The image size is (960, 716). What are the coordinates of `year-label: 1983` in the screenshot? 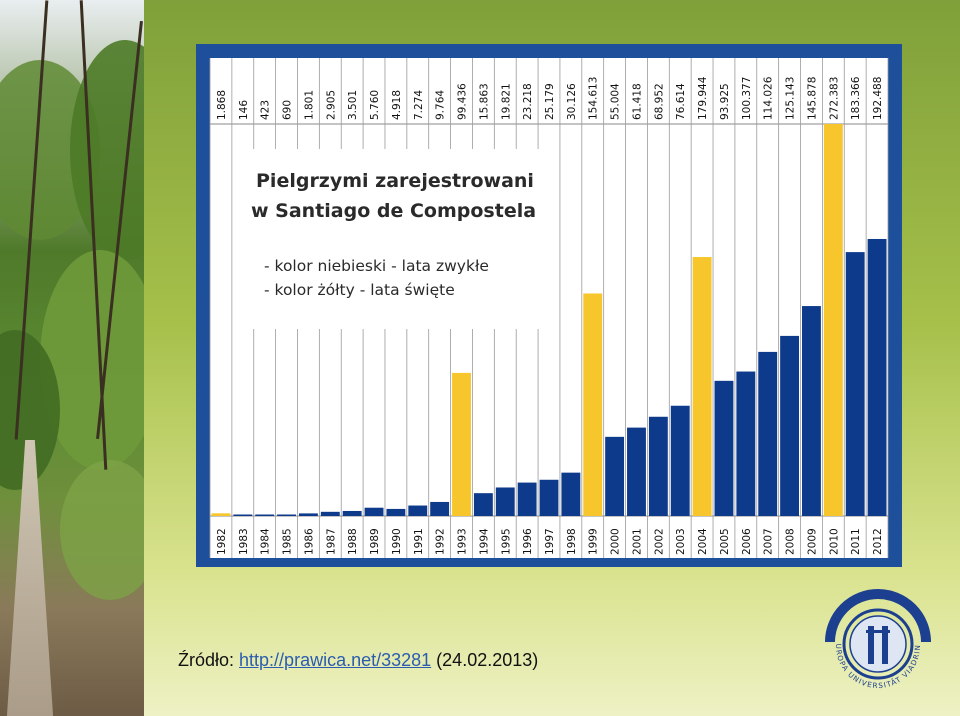 It's located at (244, 541).